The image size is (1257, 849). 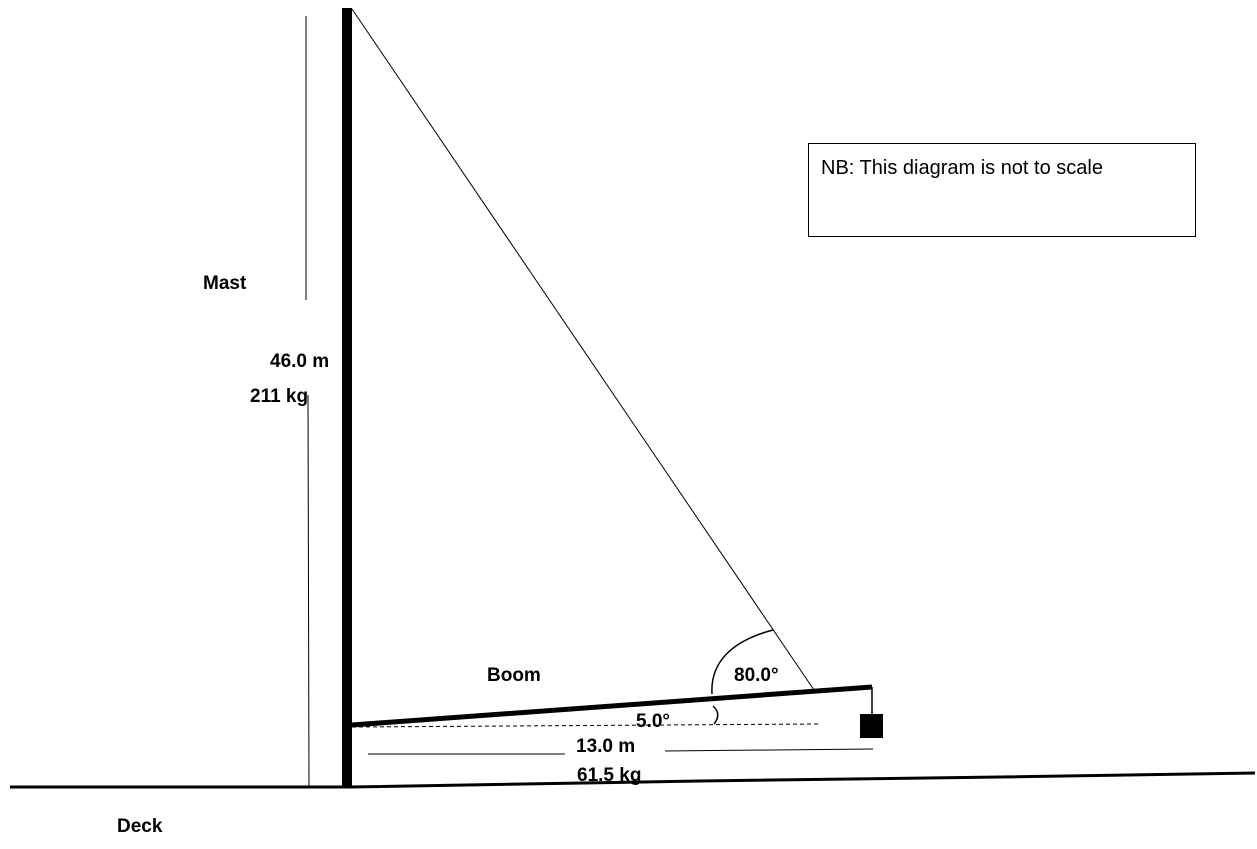 I want to click on cable-angle-arc, so click(x=742, y=662).